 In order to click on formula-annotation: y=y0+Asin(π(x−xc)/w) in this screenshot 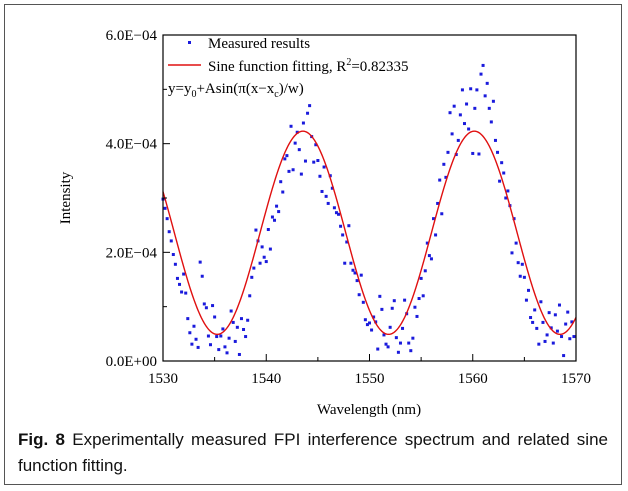, I will do `click(236, 90)`.